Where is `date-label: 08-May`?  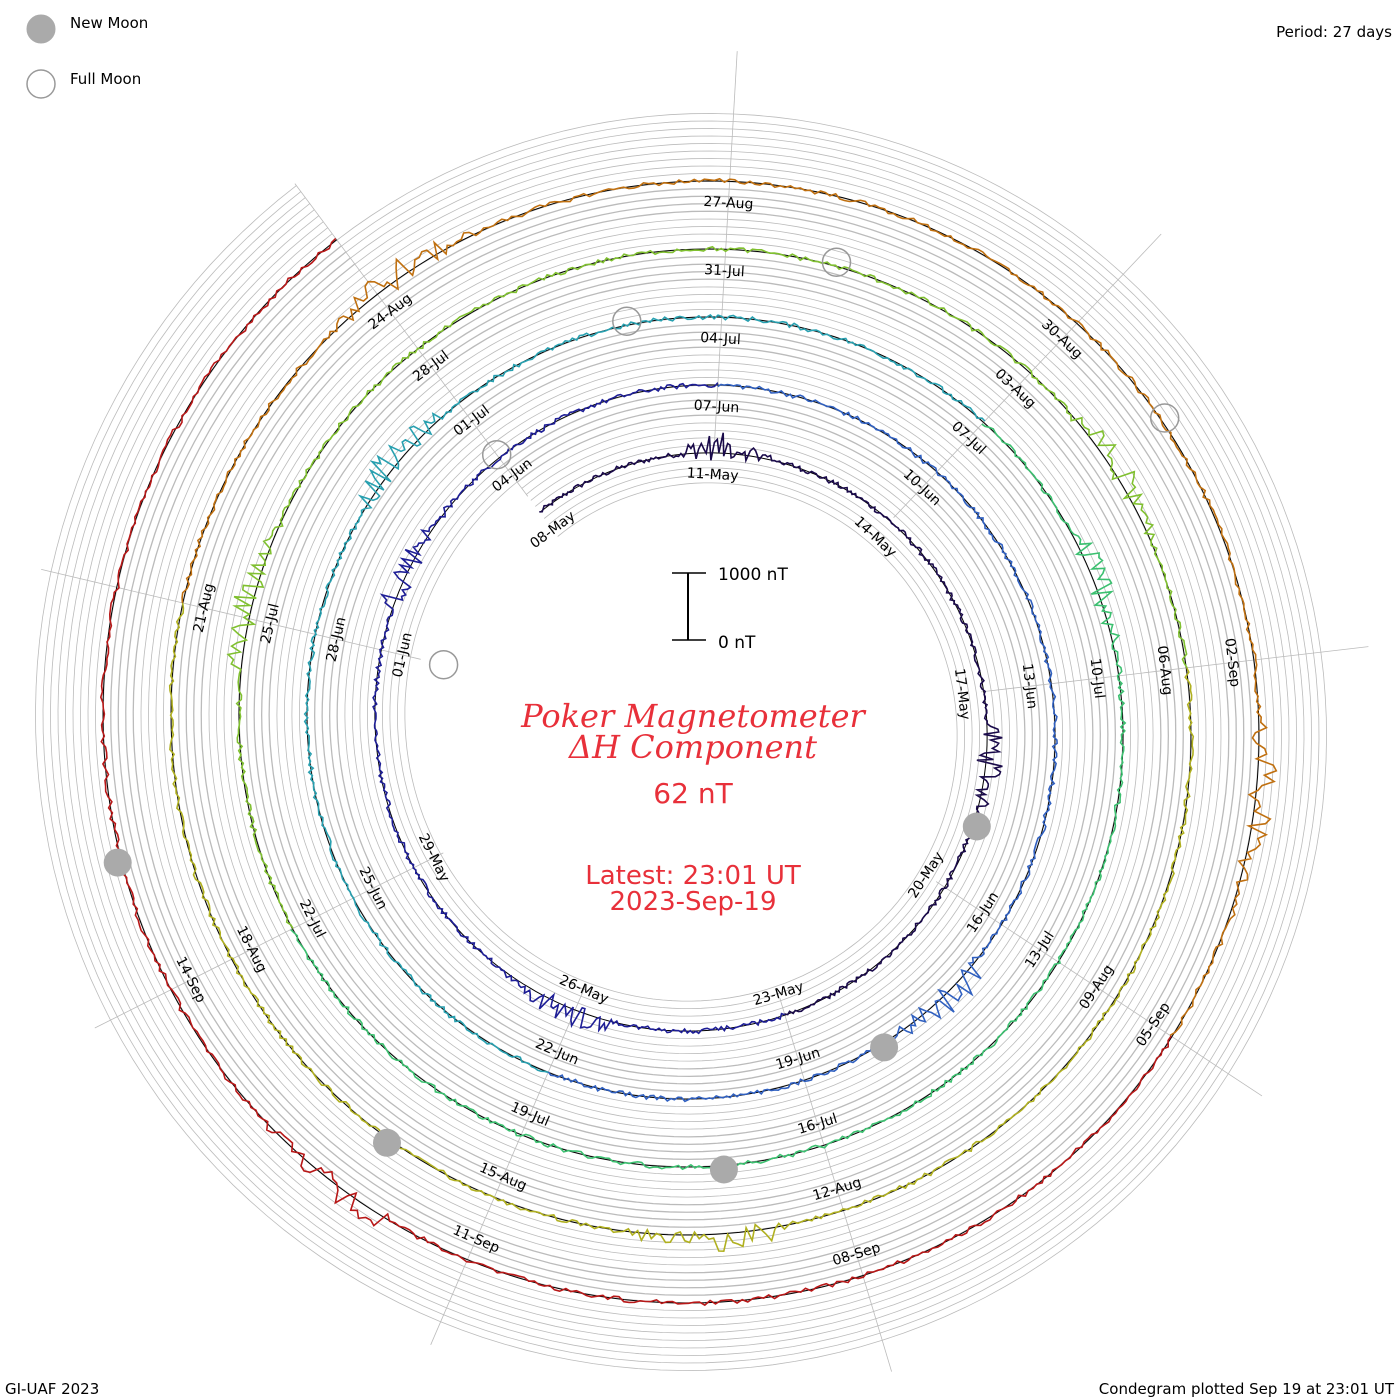 date-label: 08-May is located at coordinates (552, 530).